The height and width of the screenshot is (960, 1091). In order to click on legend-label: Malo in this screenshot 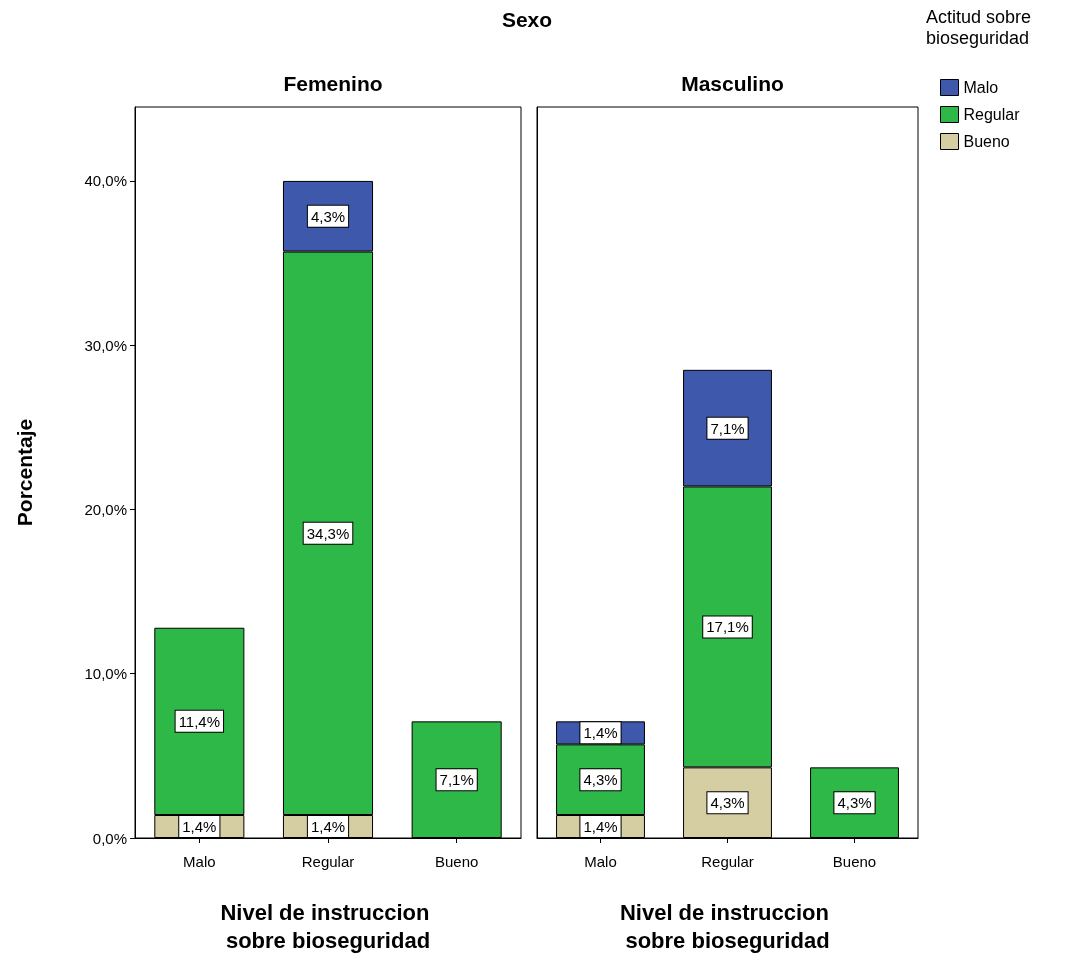, I will do `click(981, 87)`.